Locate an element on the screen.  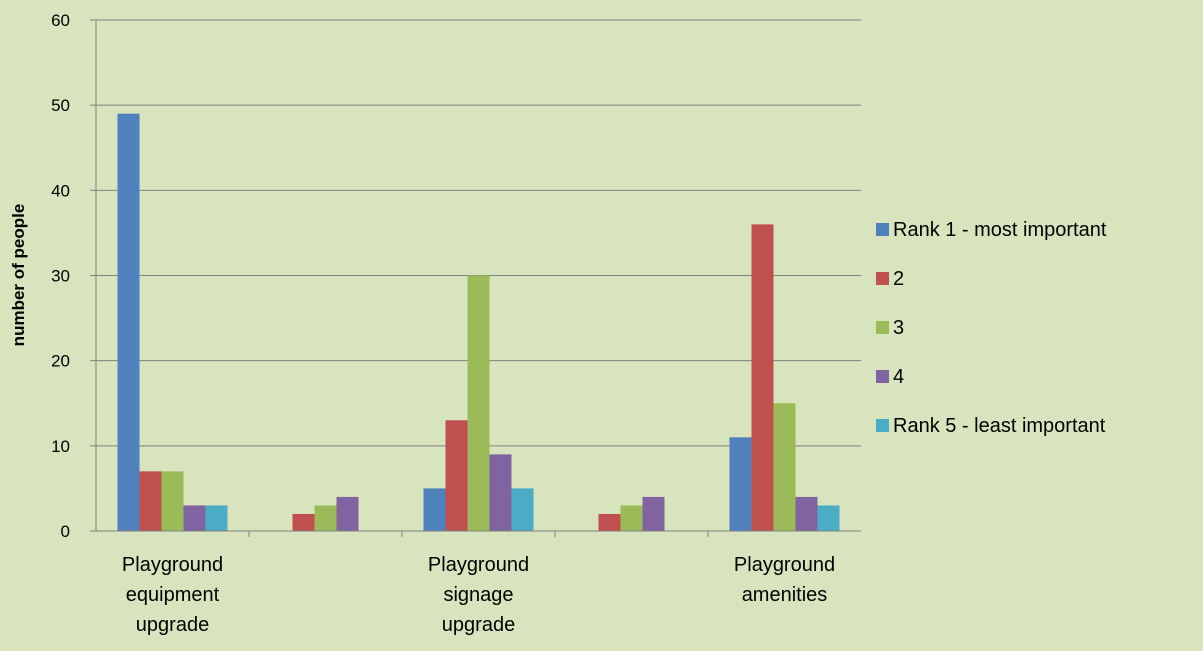
x-tick-label: signage is located at coordinates (478, 595).